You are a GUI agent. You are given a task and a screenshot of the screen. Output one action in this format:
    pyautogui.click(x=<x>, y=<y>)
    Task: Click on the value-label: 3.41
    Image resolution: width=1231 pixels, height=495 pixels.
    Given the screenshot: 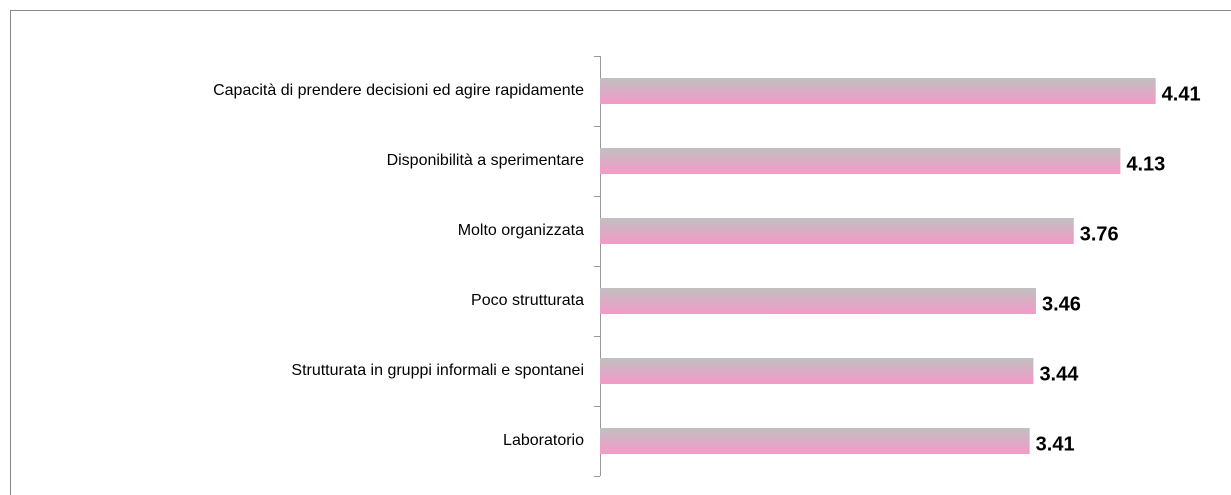 What is the action you would take?
    pyautogui.click(x=1055, y=444)
    